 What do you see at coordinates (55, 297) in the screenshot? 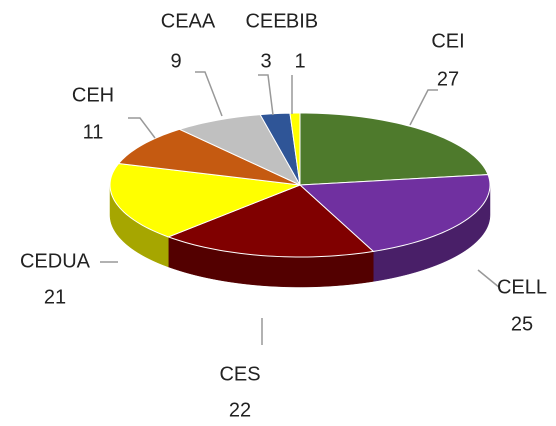
I see `value-label: 21` at bounding box center [55, 297].